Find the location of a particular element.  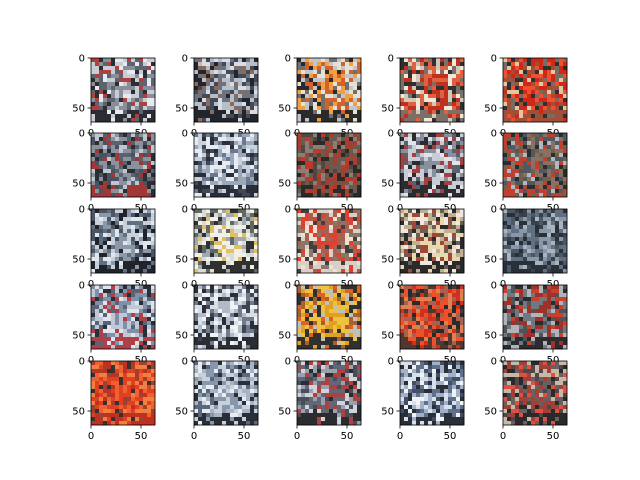

y-tick-label: 50 is located at coordinates (284, 336).